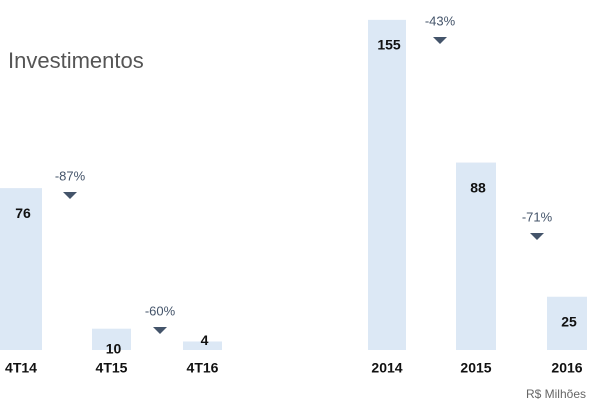  Describe the element at coordinates (21, 368) in the screenshot. I see `x-tick-label: 4T14` at that location.